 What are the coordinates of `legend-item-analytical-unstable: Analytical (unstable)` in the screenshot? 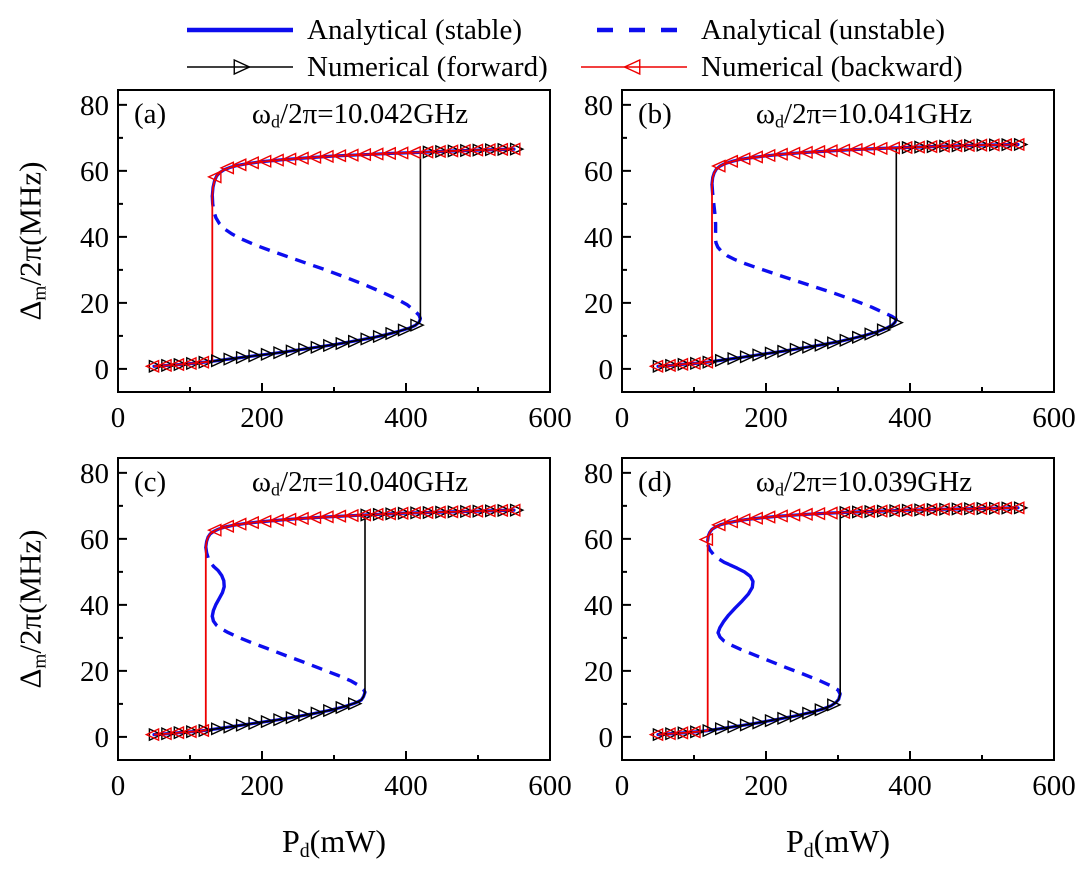 It's located at (761, 30).